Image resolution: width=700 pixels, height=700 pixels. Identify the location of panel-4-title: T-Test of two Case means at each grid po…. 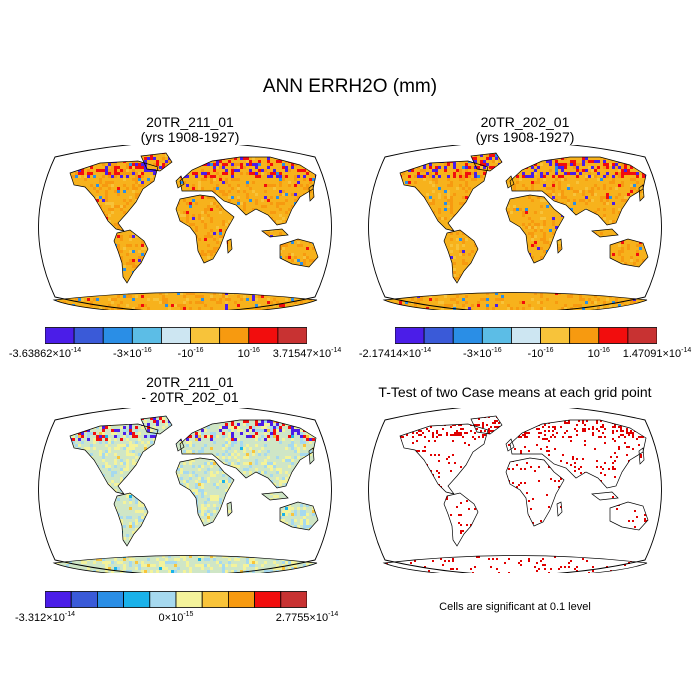
(515, 392).